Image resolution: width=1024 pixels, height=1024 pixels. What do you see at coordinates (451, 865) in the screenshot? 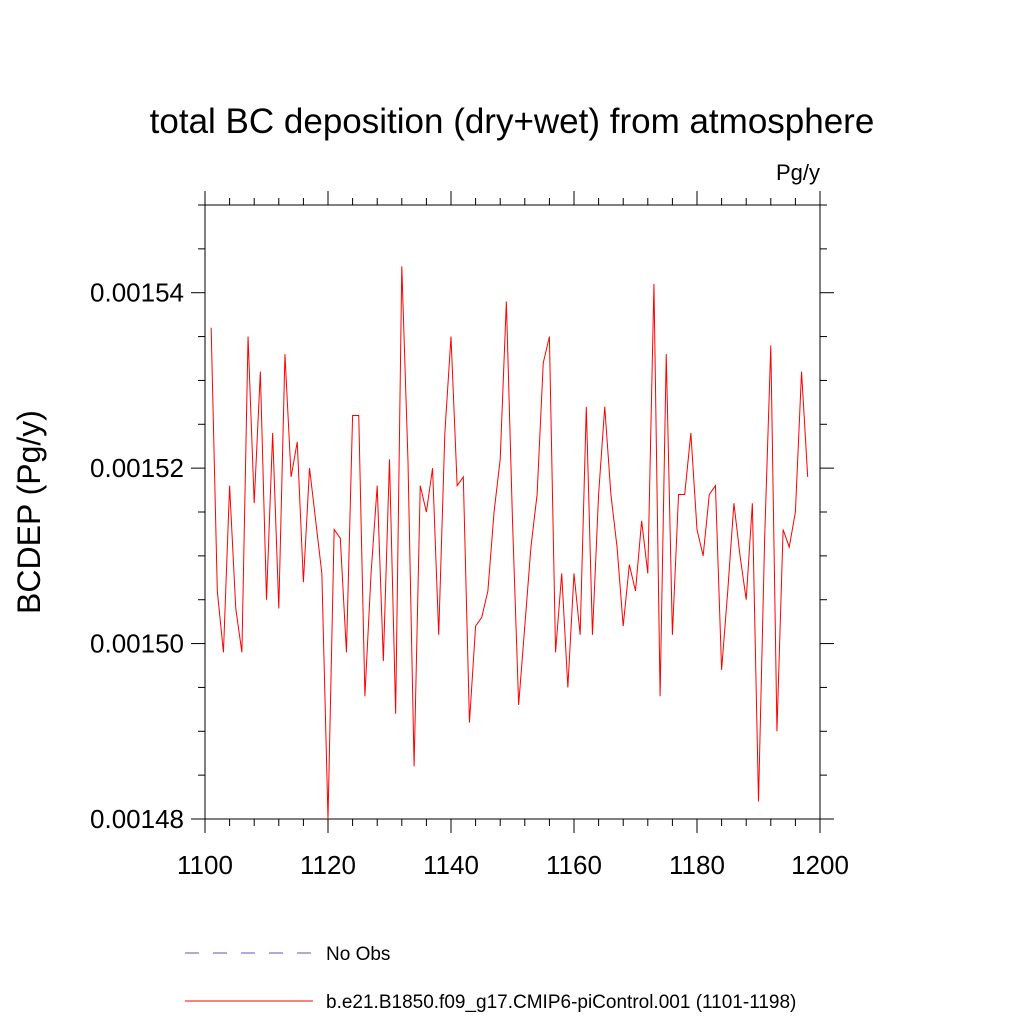
I see `x-tick-label: 1140` at bounding box center [451, 865].